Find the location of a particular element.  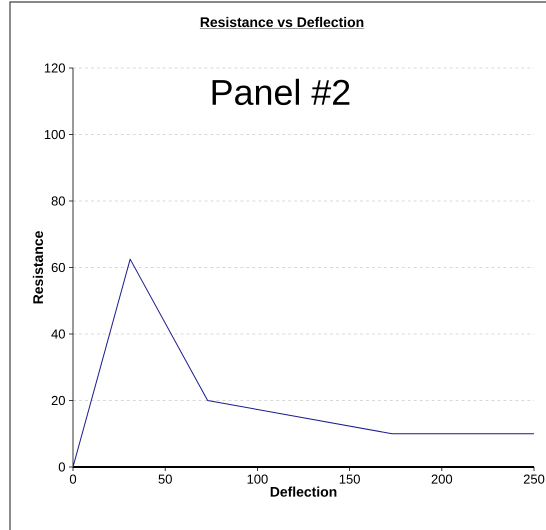

y-tick-label: 80 is located at coordinates (58, 201).